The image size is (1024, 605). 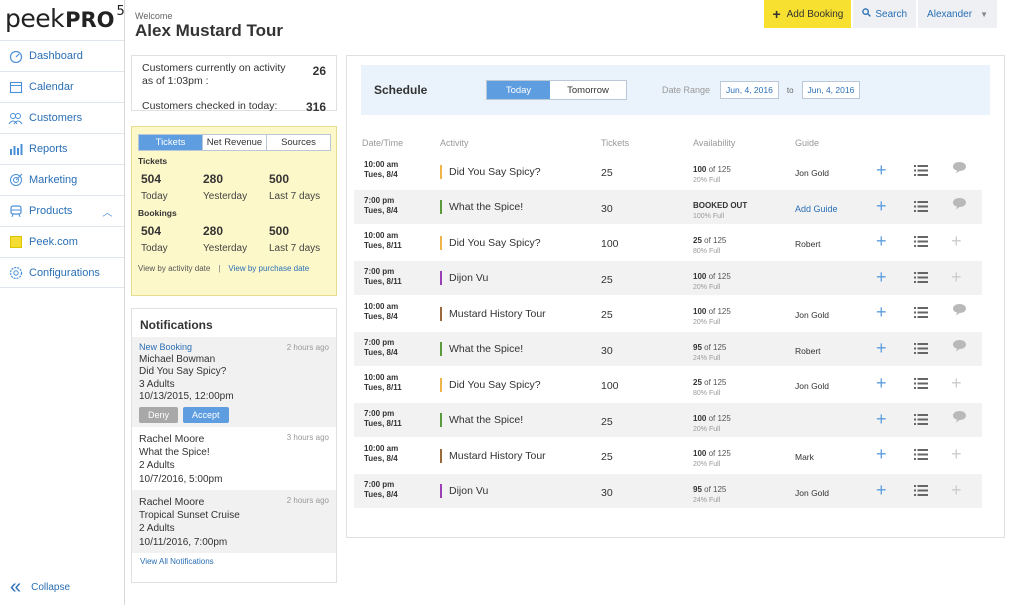 I want to click on sidebar-item-peek-com: Peek.com, so click(x=62, y=241).